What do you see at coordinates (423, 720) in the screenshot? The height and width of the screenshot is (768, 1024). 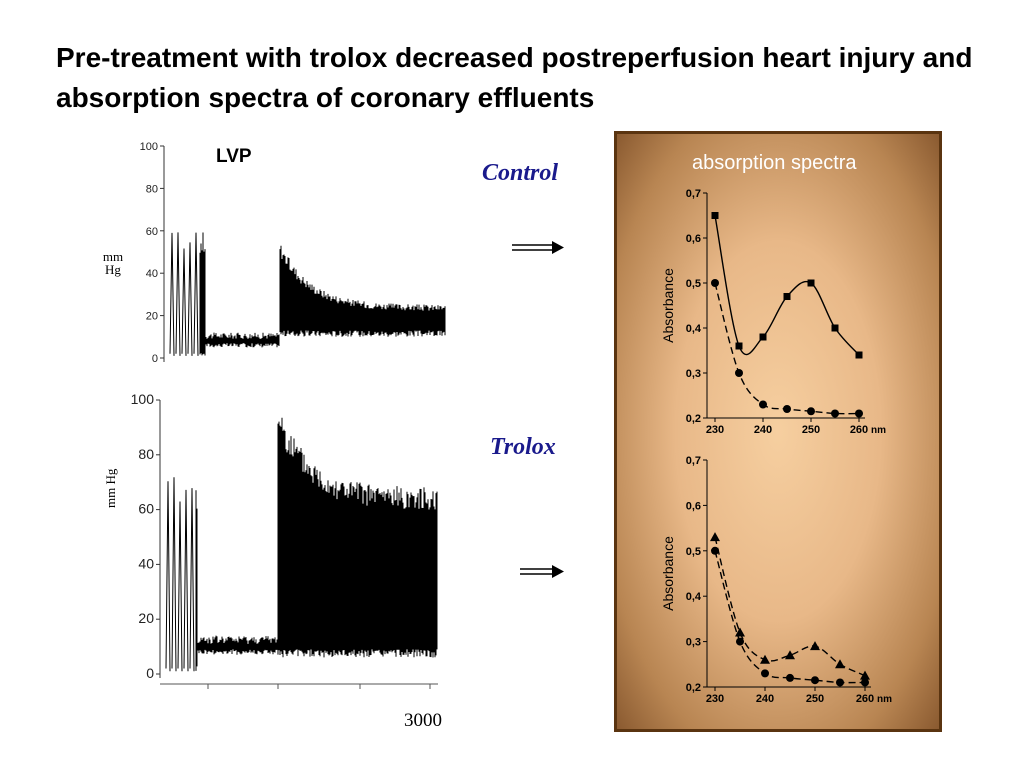 I see `bottom-number: 3000` at bounding box center [423, 720].